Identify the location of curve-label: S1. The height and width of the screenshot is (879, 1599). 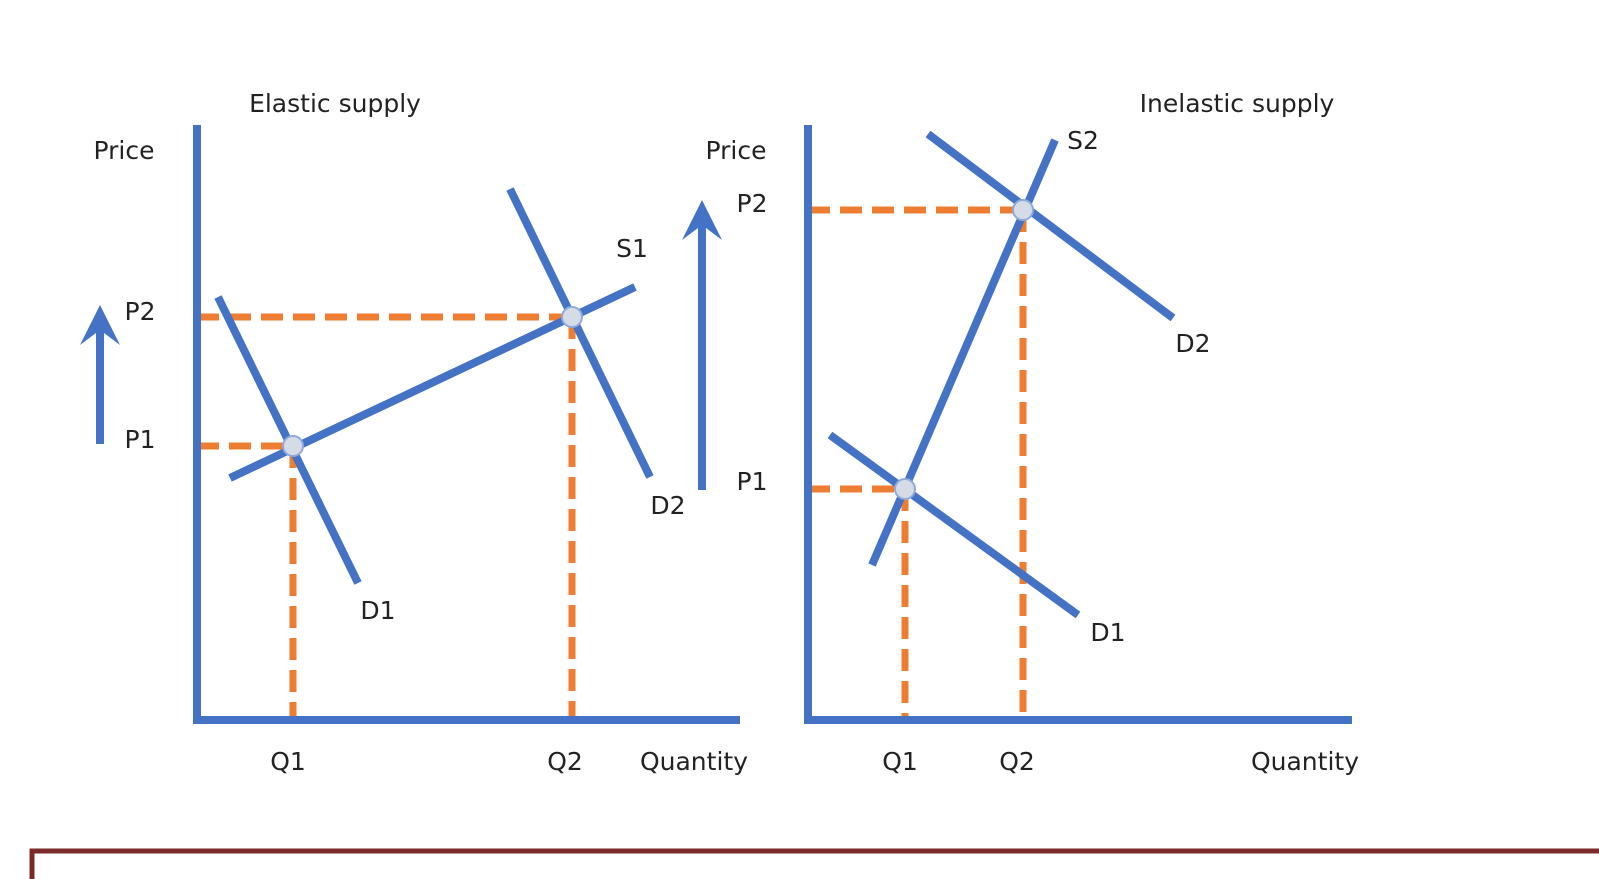
(632, 248).